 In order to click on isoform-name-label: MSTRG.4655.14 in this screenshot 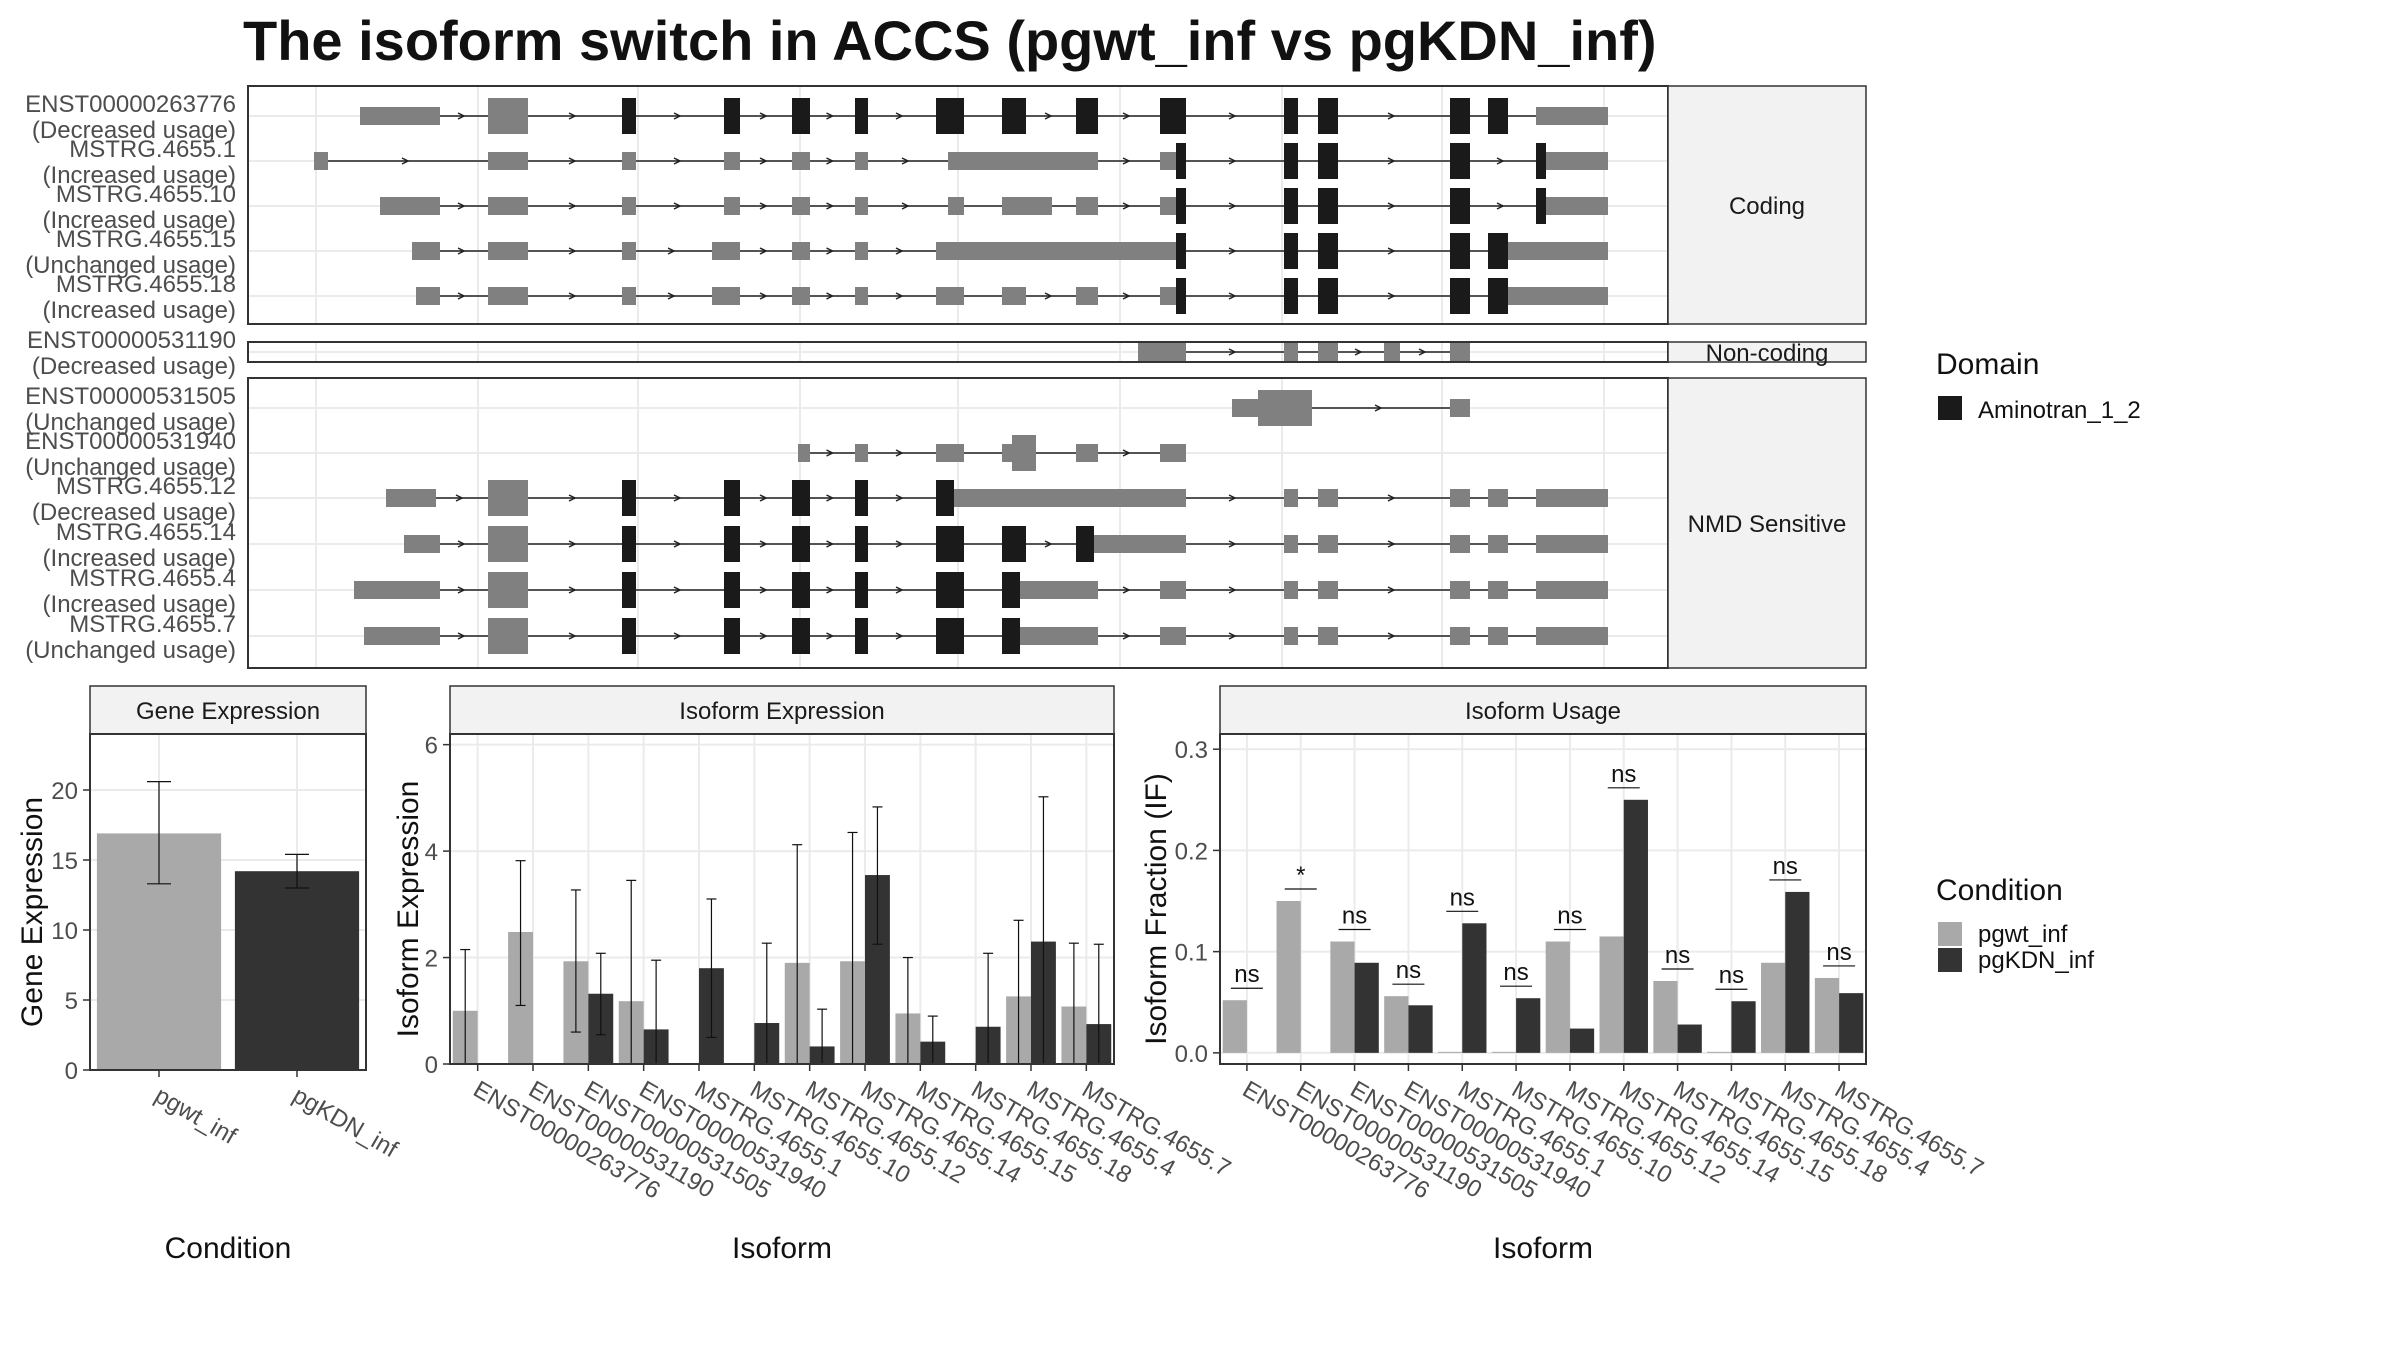, I will do `click(146, 532)`.